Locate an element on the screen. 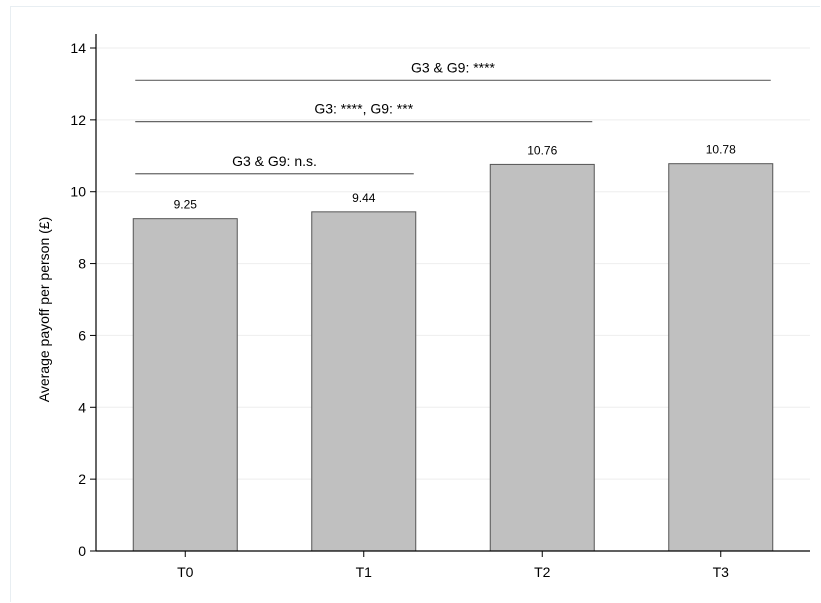 The width and height of the screenshot is (821, 603). x-tick-label: T1 is located at coordinates (364, 572).